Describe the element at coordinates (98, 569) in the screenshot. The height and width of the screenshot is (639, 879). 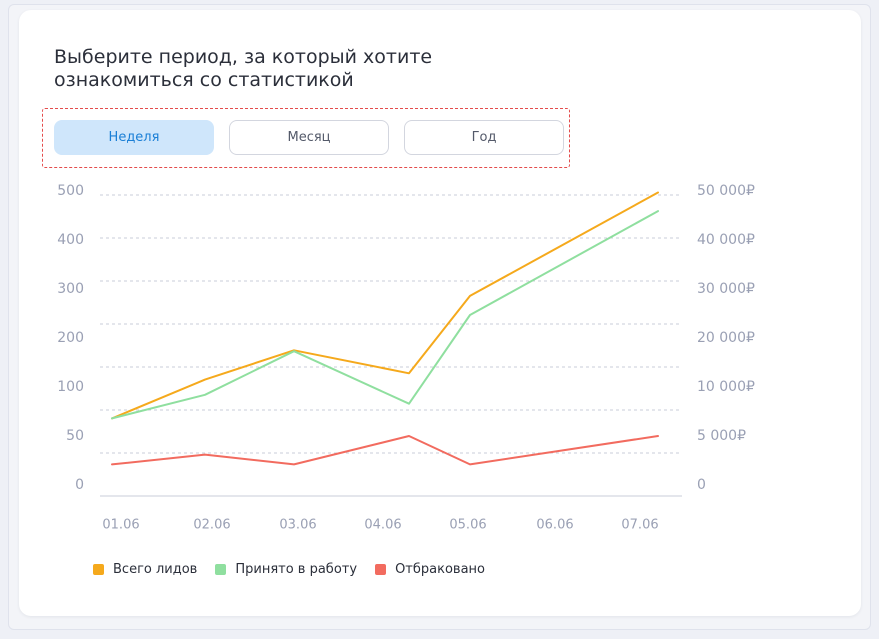
I see `legend-swatch-total` at that location.